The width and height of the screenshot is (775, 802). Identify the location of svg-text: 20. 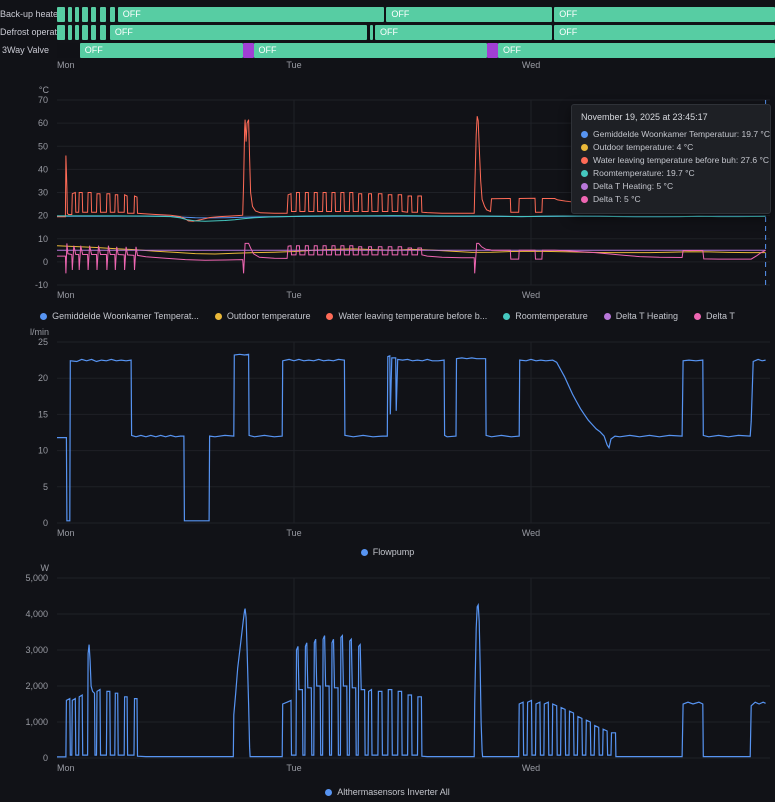
(43, 378).